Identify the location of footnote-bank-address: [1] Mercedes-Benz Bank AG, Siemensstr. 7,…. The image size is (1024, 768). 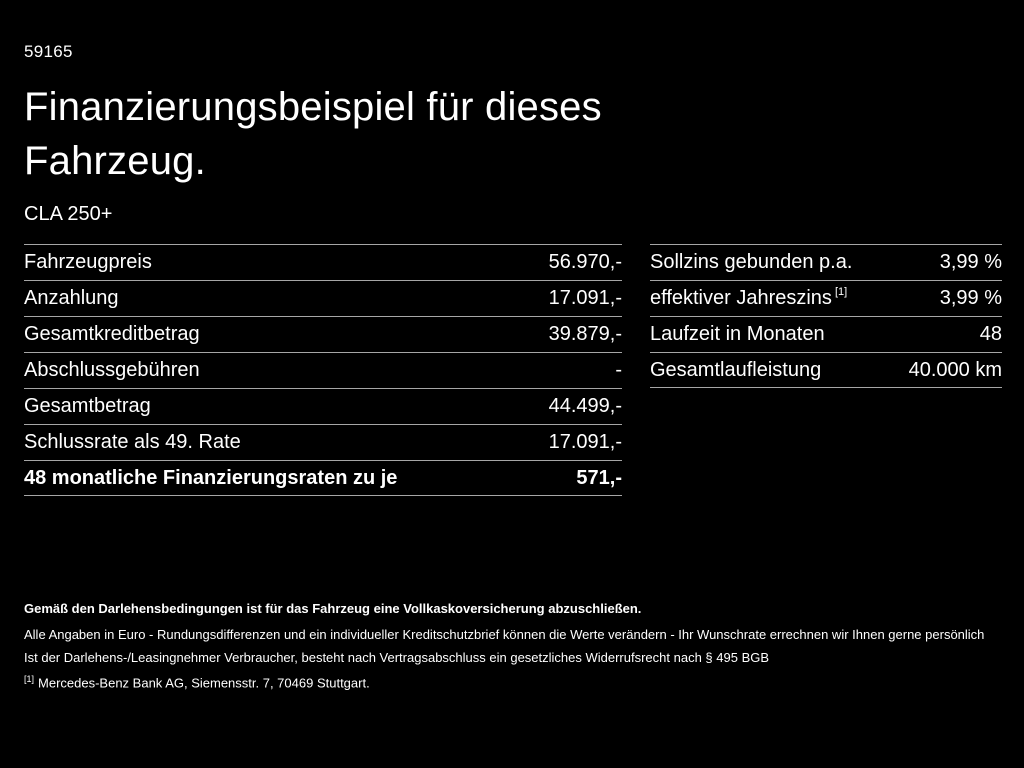
(197, 681).